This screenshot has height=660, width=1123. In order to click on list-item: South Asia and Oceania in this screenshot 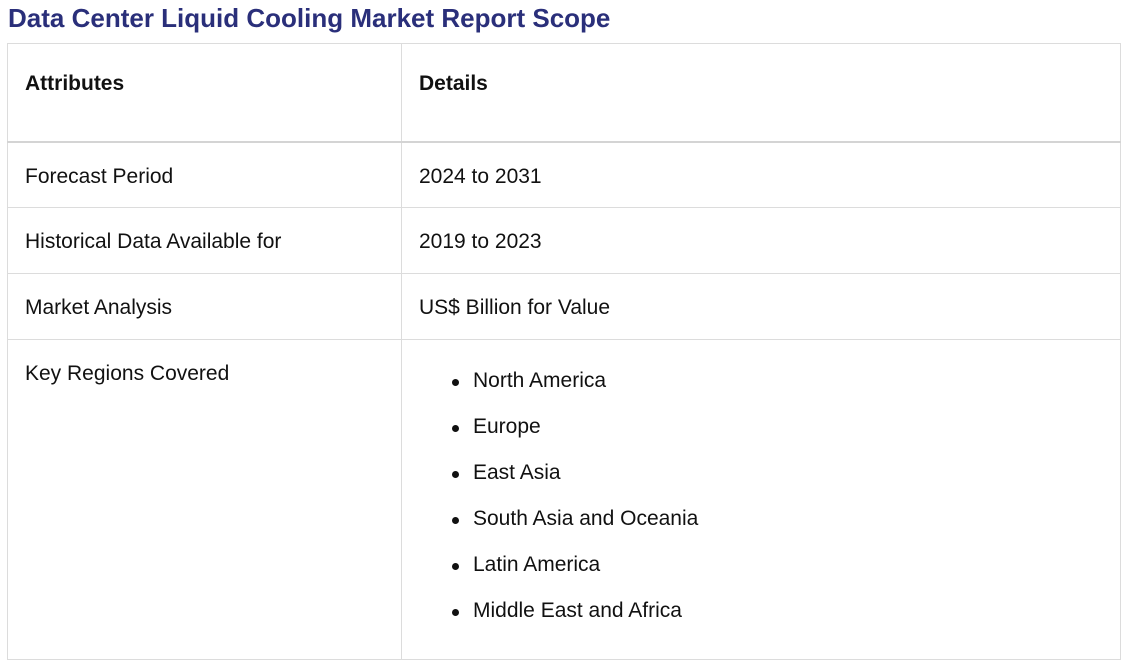, I will do `click(777, 517)`.